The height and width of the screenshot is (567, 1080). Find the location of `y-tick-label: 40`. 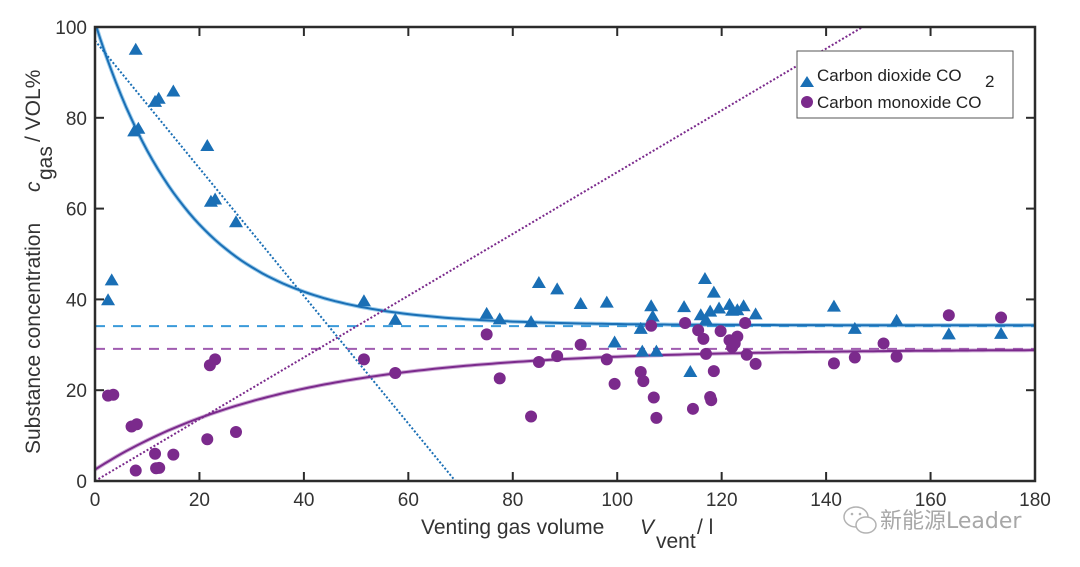

y-tick-label: 40 is located at coordinates (76, 300).